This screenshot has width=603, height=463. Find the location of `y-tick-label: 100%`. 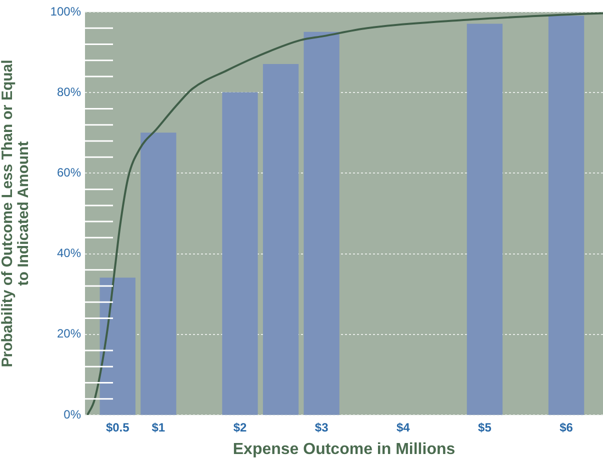

y-tick-label: 100% is located at coordinates (66, 11).